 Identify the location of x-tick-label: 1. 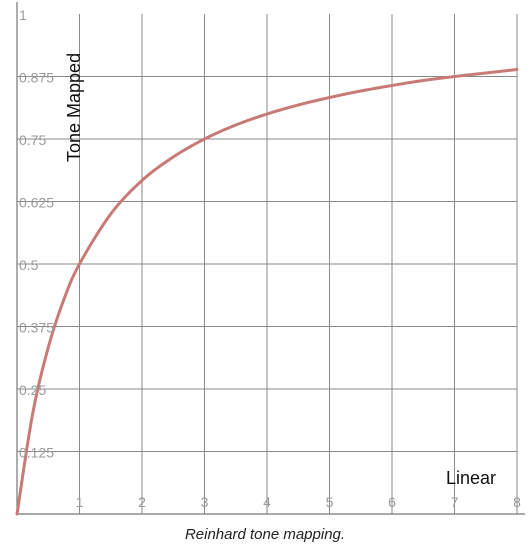
(80, 502).